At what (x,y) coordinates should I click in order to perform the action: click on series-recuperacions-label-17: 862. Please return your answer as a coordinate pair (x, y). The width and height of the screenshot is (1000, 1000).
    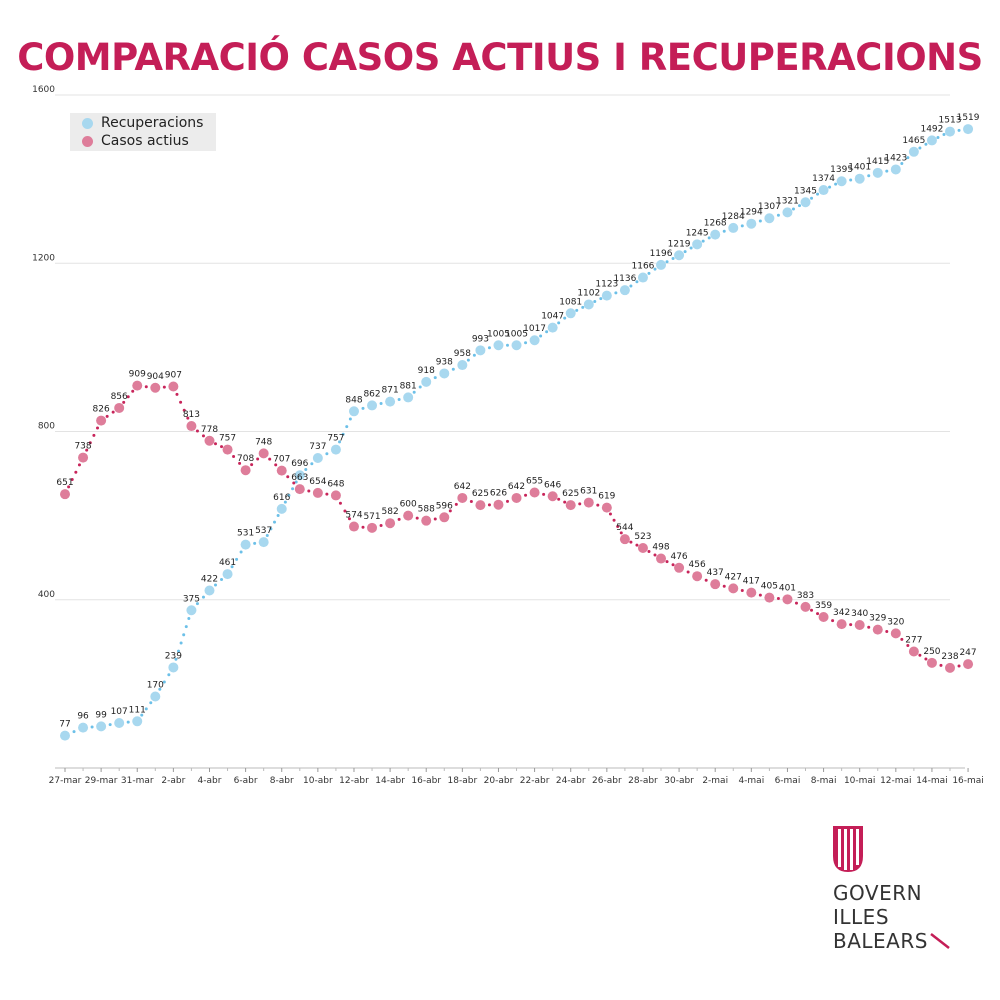
    Looking at the image, I should click on (371, 394).